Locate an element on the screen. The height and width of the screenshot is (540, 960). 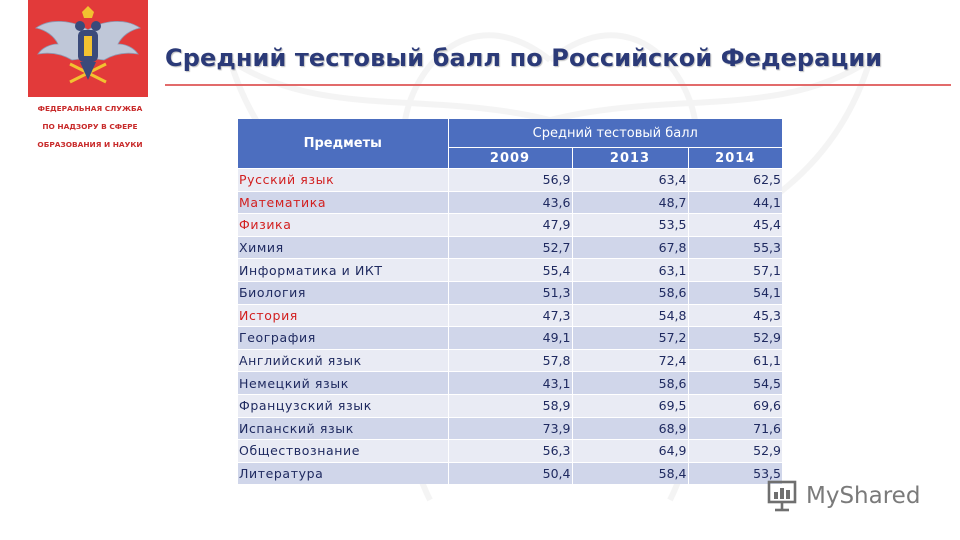
table-row: Литература 50,4 58,4 53,5 is located at coordinates (510, 473).